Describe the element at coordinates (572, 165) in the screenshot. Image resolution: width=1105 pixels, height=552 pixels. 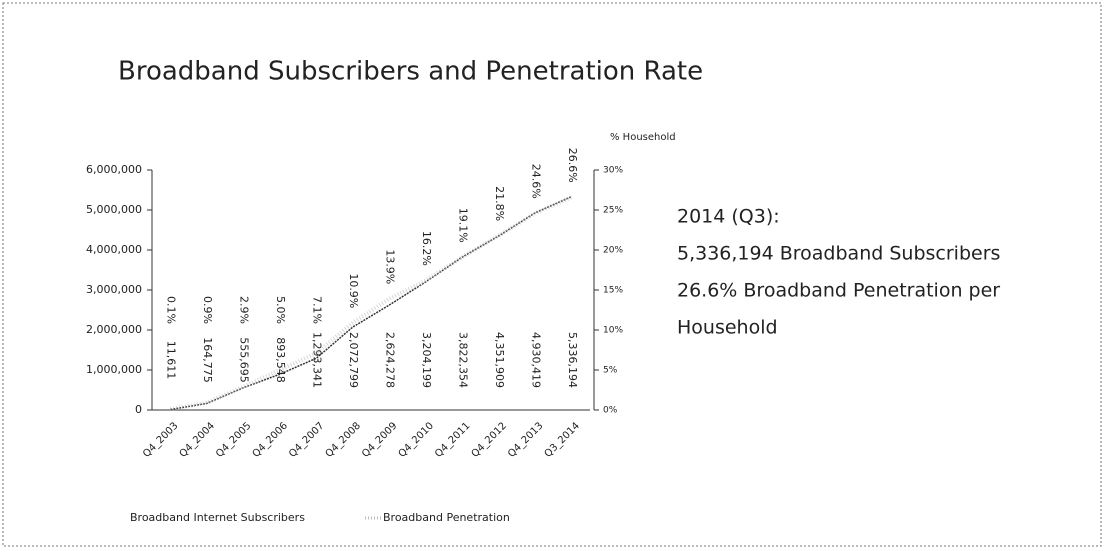
I see `data-label: 26.6%` at that location.